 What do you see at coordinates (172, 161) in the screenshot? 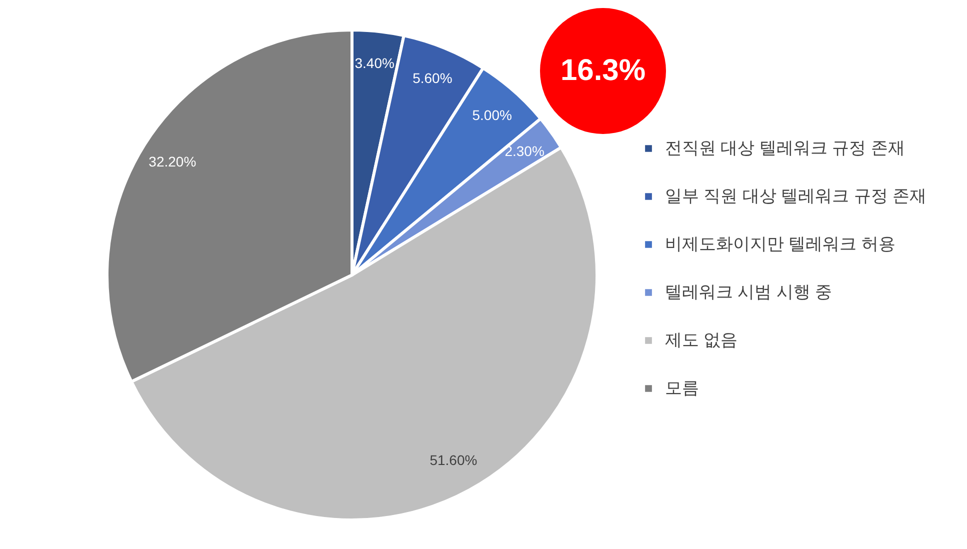
I see `data-label: 32.20%` at bounding box center [172, 161].